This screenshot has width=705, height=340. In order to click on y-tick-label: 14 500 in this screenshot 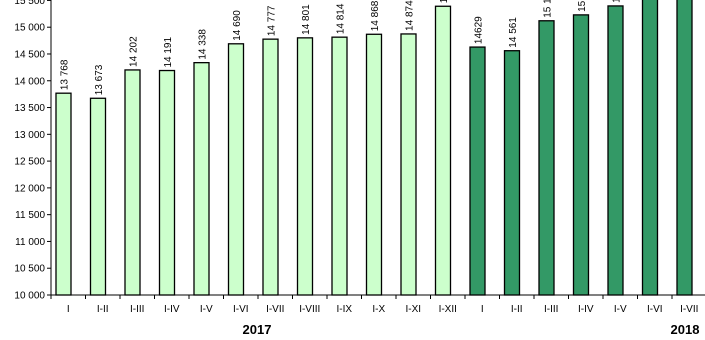, I will do `click(29, 54)`.